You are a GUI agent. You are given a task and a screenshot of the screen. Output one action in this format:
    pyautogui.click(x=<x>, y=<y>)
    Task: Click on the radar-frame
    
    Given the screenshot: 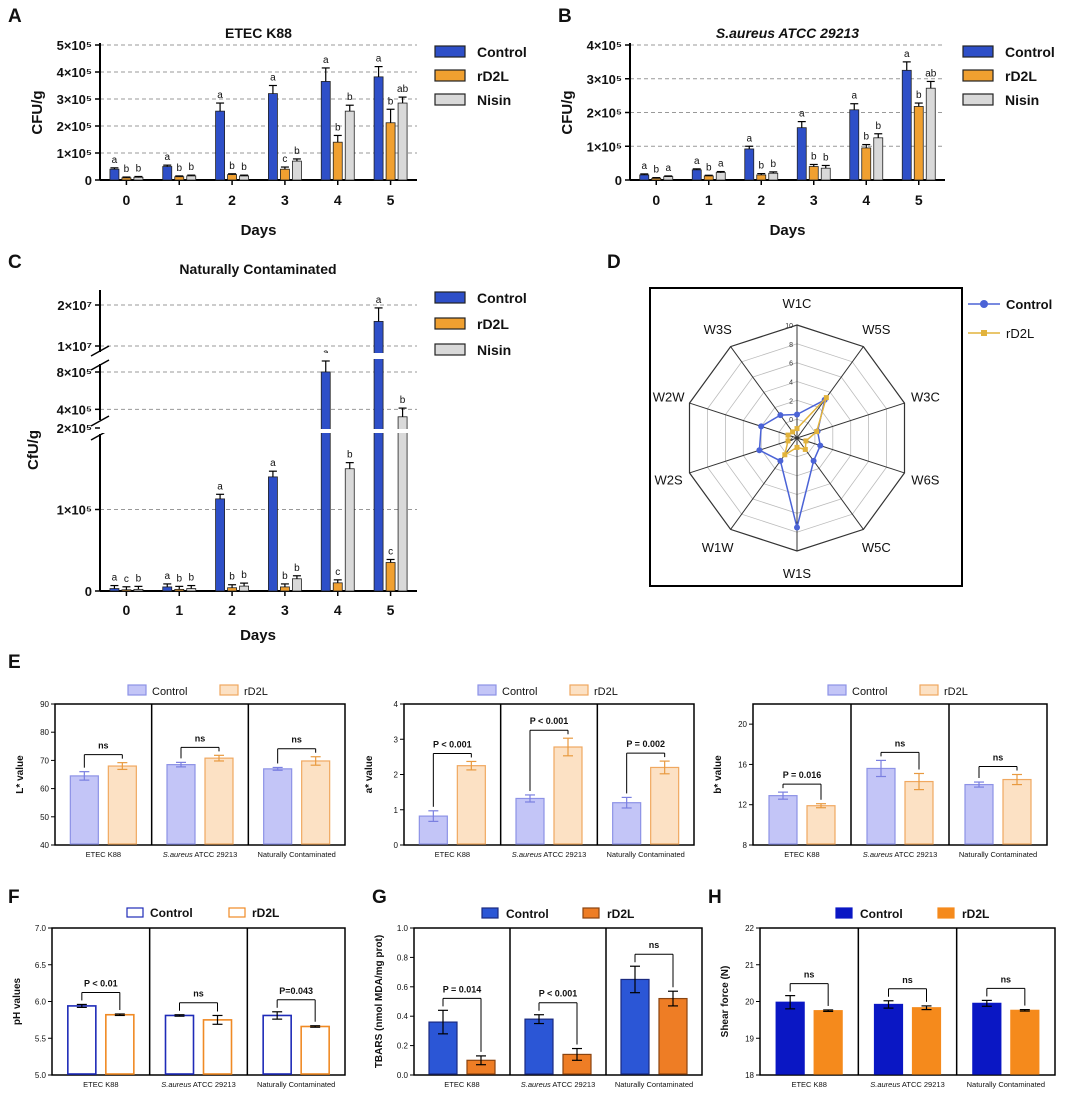 What is the action you would take?
    pyautogui.click(x=806, y=437)
    